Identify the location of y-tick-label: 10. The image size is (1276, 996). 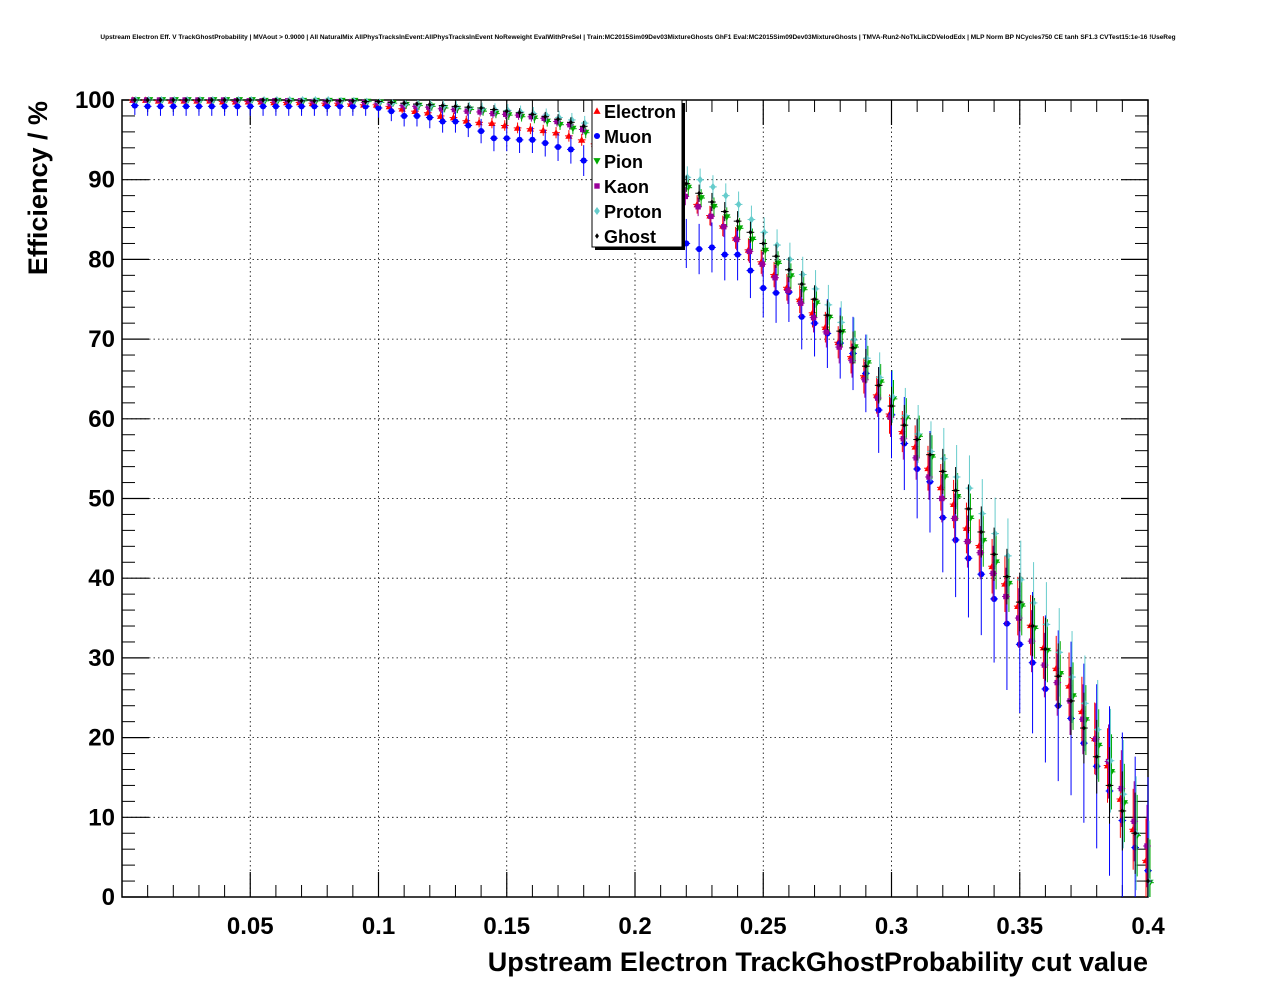
(101, 817).